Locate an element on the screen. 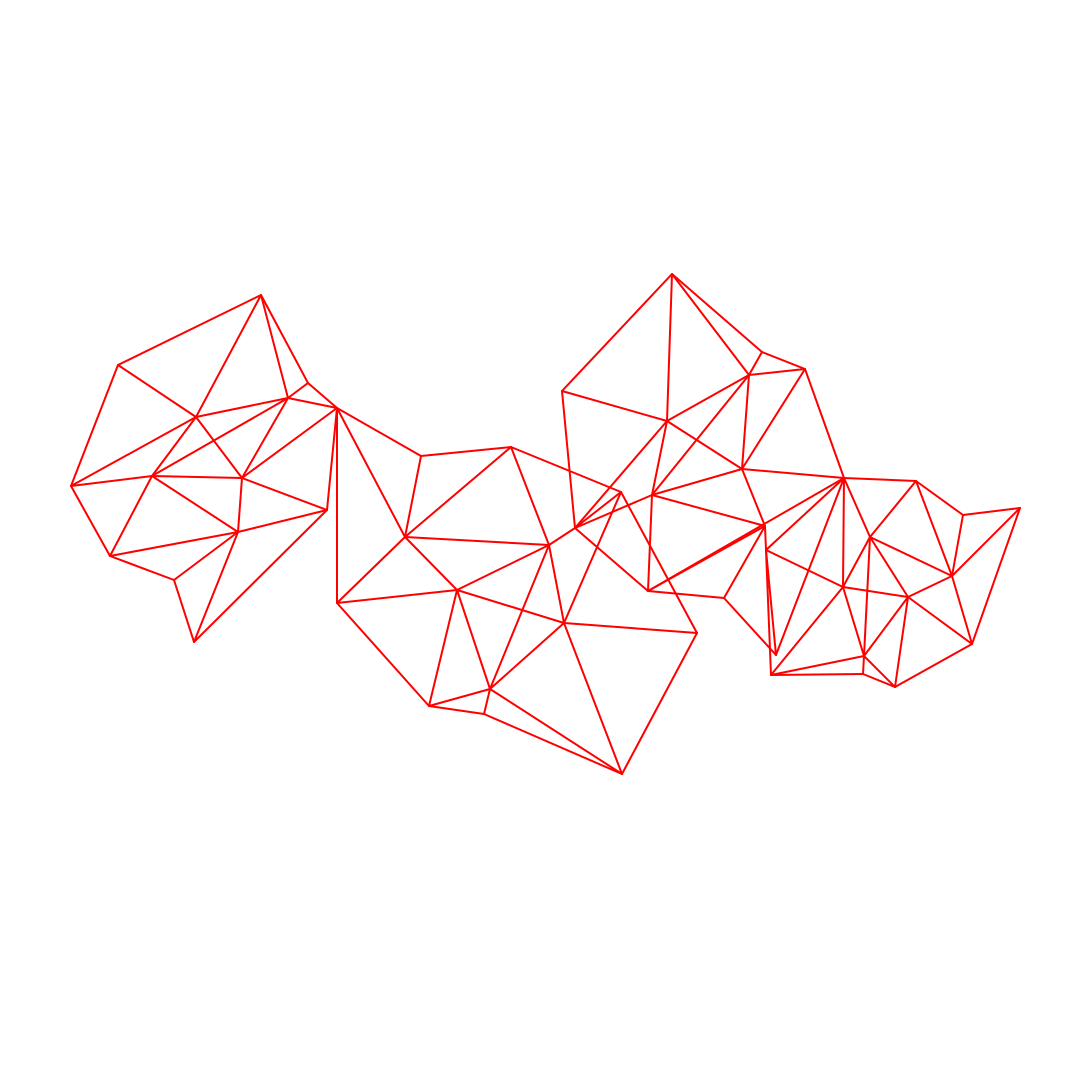 This screenshot has width=1080, height=1080. mesh-edge-c4-c8 is located at coordinates (519, 617).